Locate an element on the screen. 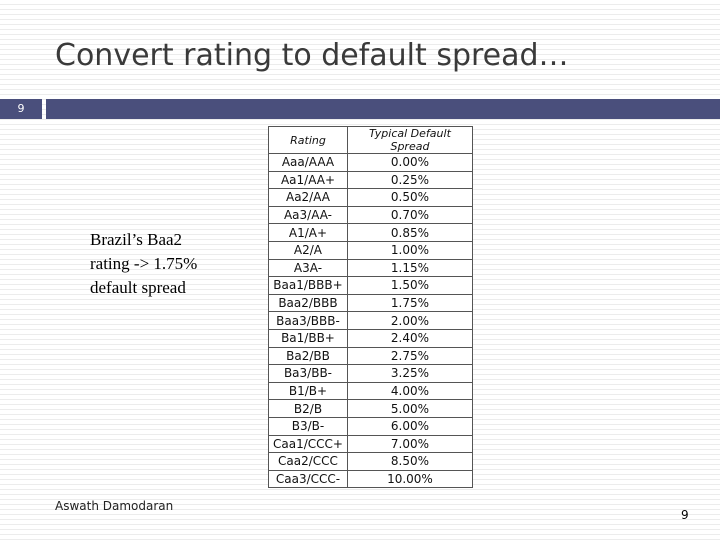 This screenshot has height=540, width=720. table-cell: Ba3/BB- is located at coordinates (308, 373).